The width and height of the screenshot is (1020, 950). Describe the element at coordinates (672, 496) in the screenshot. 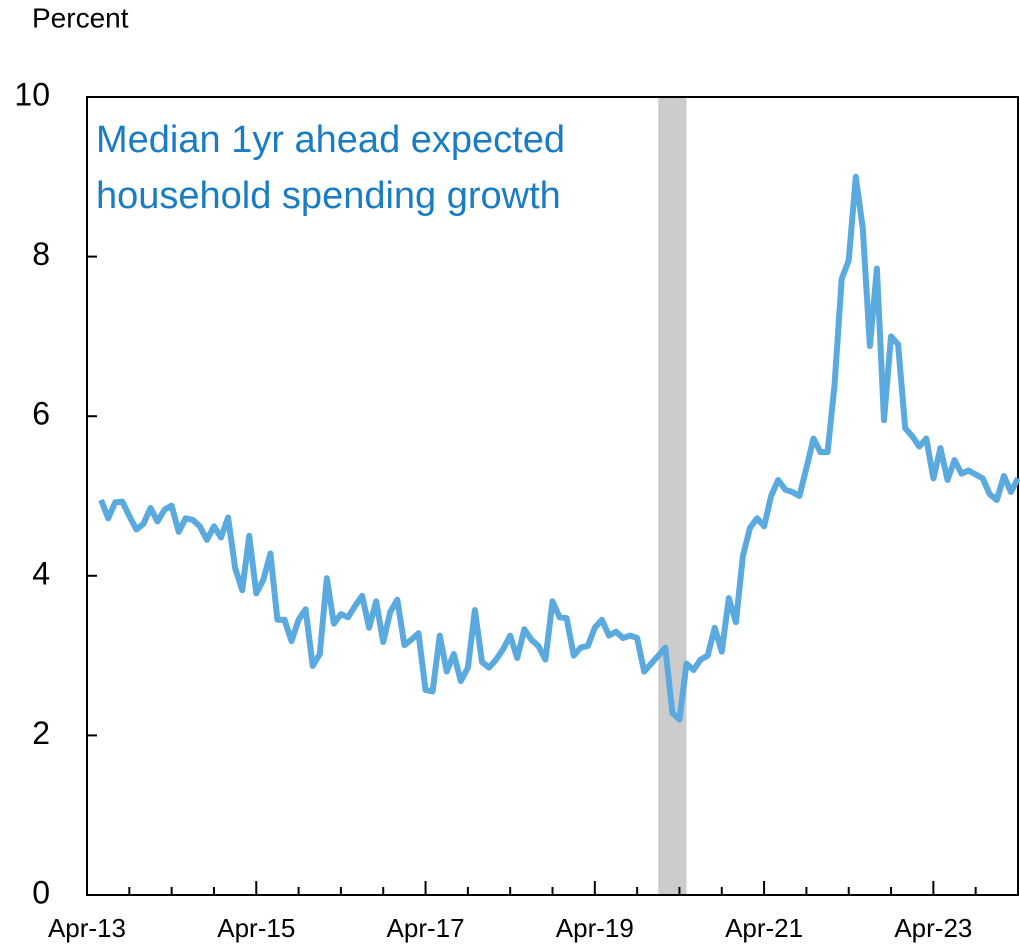

I see `recession-shading` at that location.